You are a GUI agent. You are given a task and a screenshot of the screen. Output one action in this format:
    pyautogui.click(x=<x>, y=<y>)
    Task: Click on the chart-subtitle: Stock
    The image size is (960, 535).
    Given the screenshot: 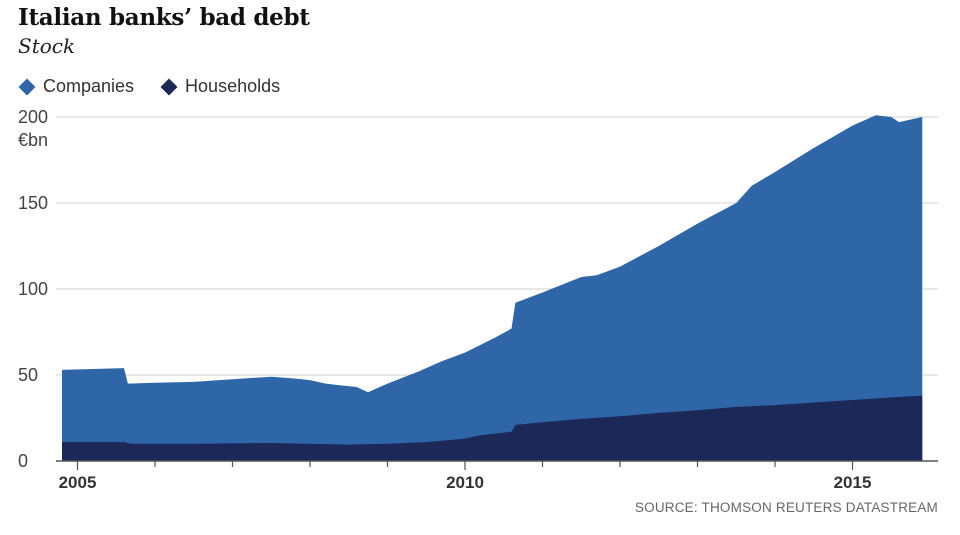 What is the action you would take?
    pyautogui.click(x=47, y=46)
    